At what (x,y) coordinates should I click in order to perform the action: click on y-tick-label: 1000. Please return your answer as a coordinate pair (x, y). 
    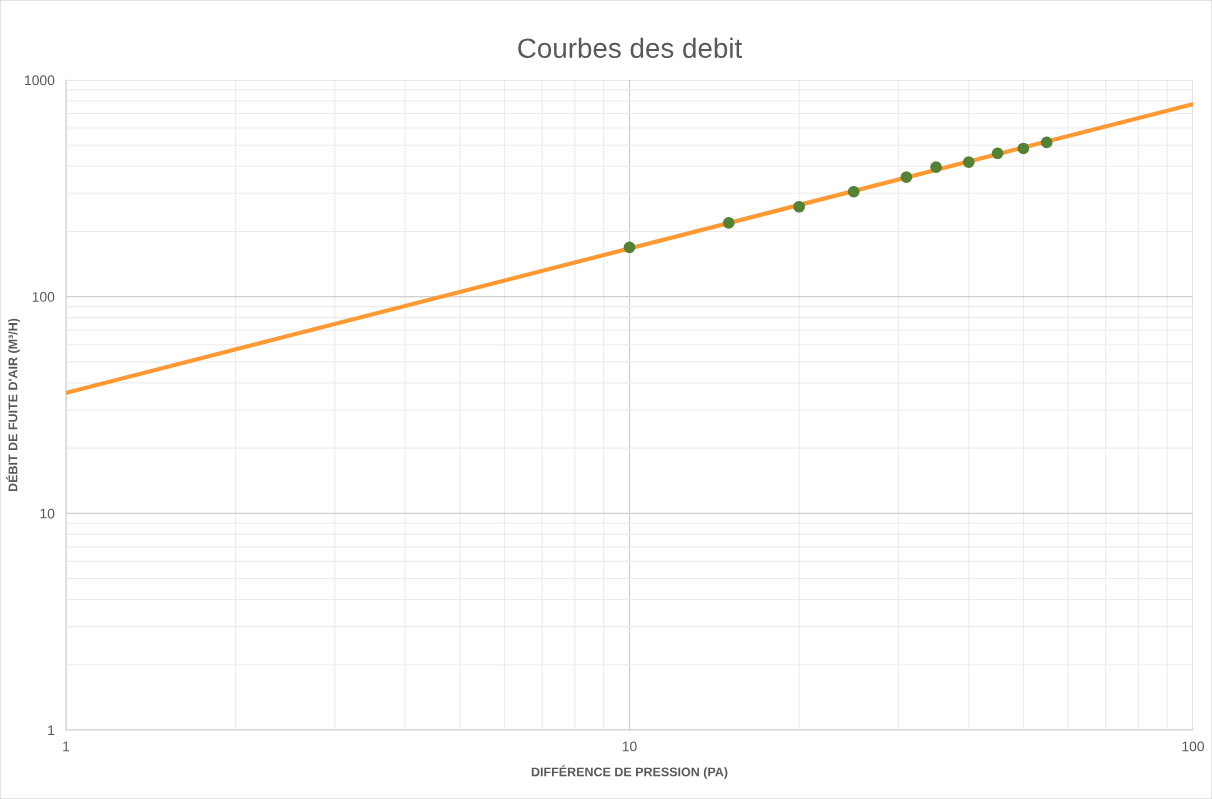
    Looking at the image, I should click on (40, 80).